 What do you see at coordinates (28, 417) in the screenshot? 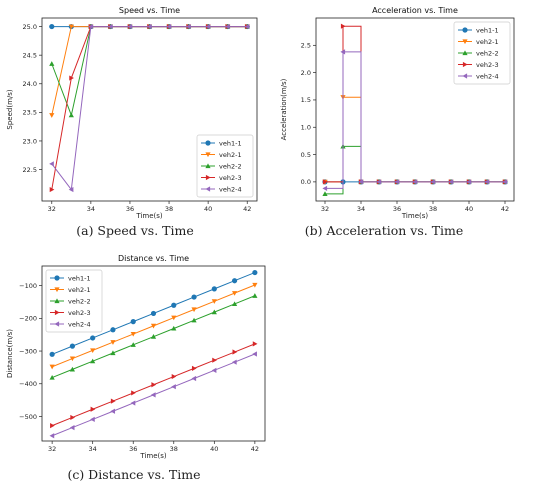
I see `y-tick-label: −500` at bounding box center [28, 417].